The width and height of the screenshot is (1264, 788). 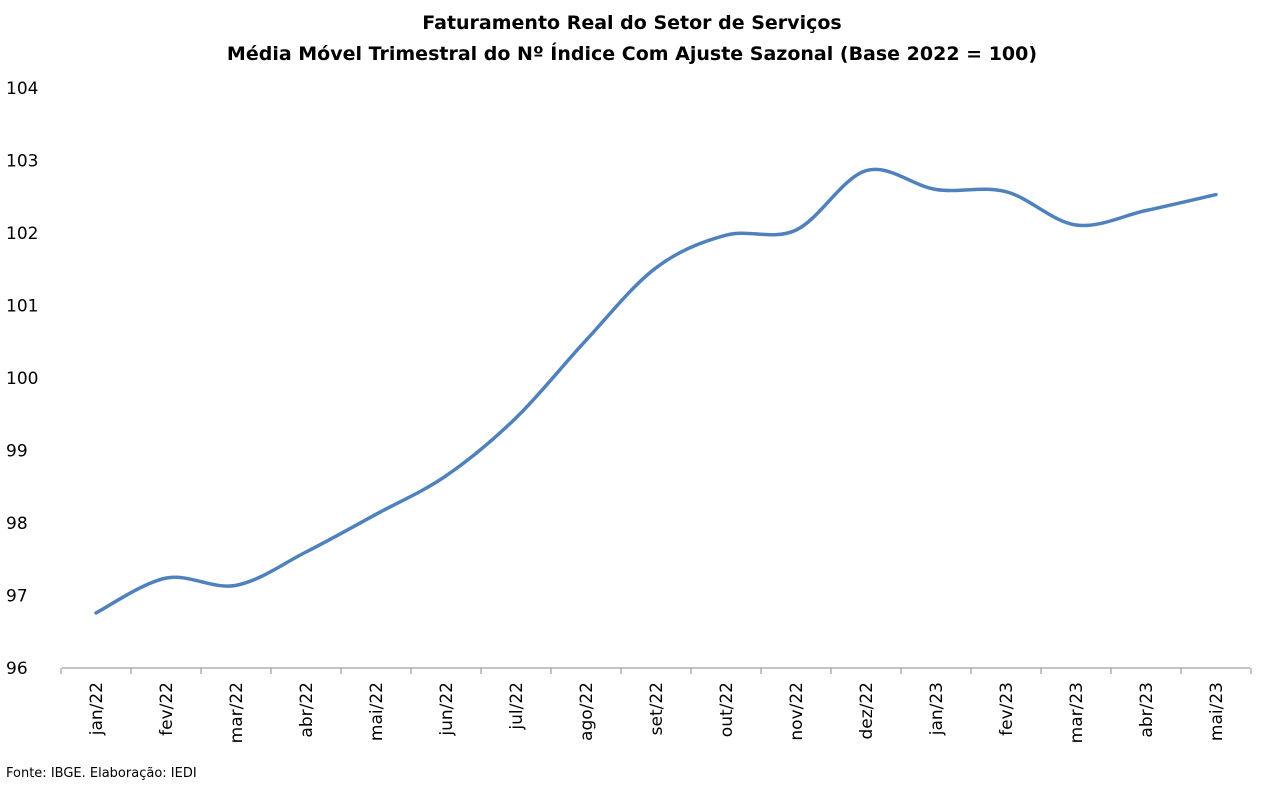 I want to click on x-tick-label: nov/22, so click(x=797, y=711).